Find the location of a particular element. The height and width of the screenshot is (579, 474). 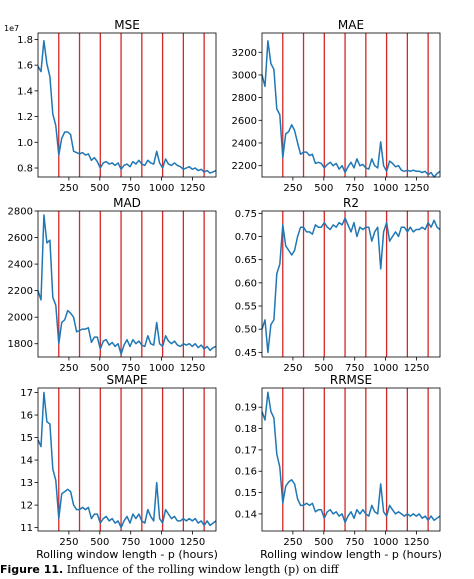

chart-6-y-tick-label-6: 0.19 is located at coordinates (246, 408).